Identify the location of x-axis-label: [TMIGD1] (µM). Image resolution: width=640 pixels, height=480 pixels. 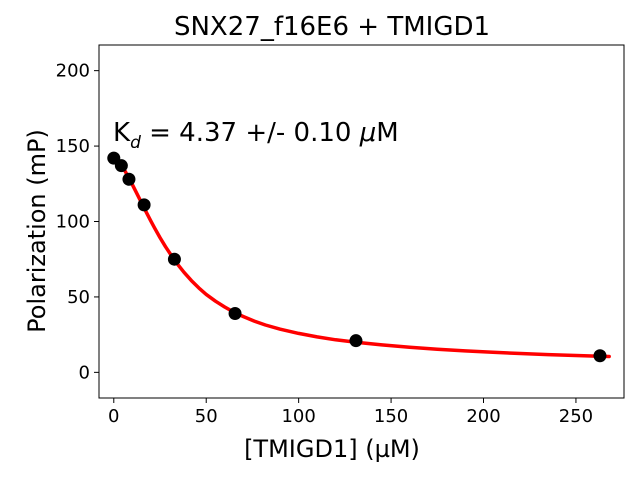
(332, 449).